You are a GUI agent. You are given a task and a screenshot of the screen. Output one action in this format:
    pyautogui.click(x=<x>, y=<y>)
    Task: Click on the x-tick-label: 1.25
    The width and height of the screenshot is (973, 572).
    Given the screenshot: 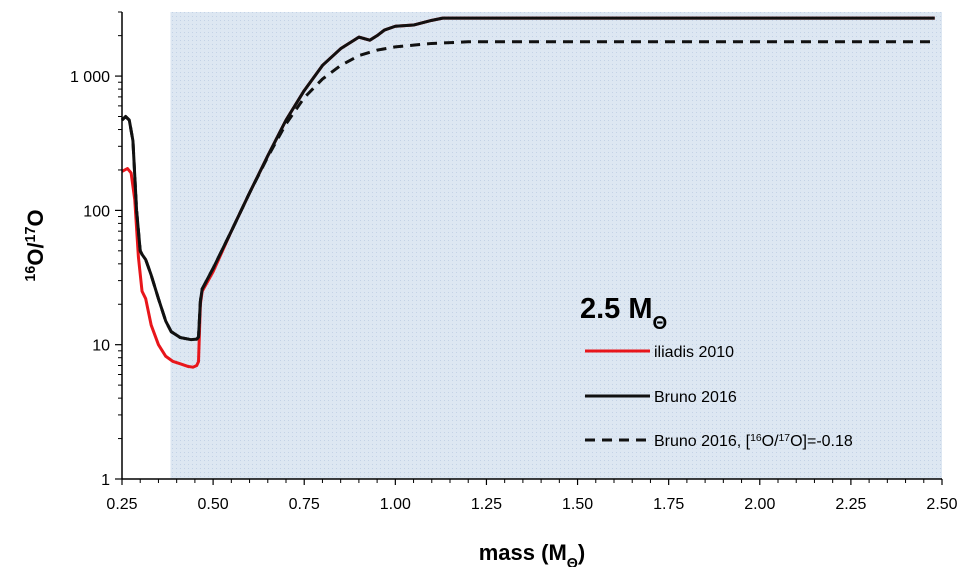 What is the action you would take?
    pyautogui.click(x=486, y=504)
    